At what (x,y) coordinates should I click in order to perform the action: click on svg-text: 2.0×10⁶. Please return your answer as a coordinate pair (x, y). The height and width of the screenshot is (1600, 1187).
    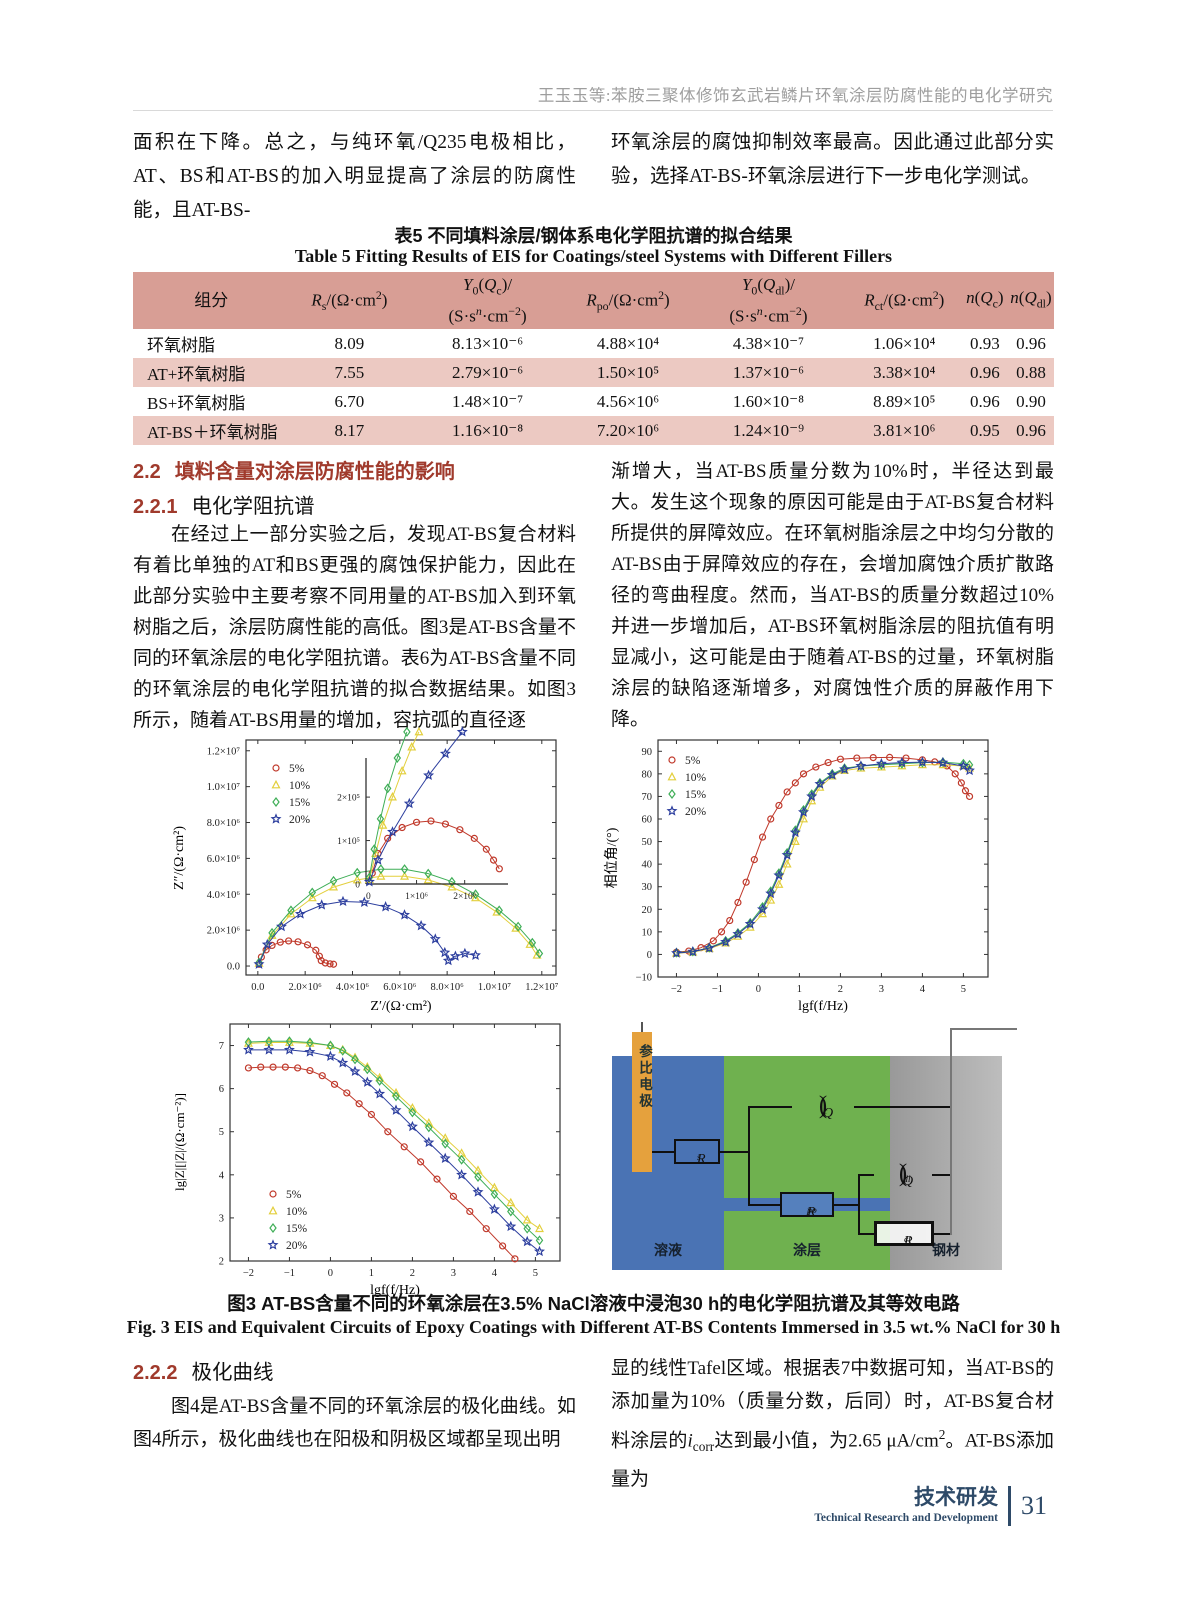
    Looking at the image, I should click on (306, 987).